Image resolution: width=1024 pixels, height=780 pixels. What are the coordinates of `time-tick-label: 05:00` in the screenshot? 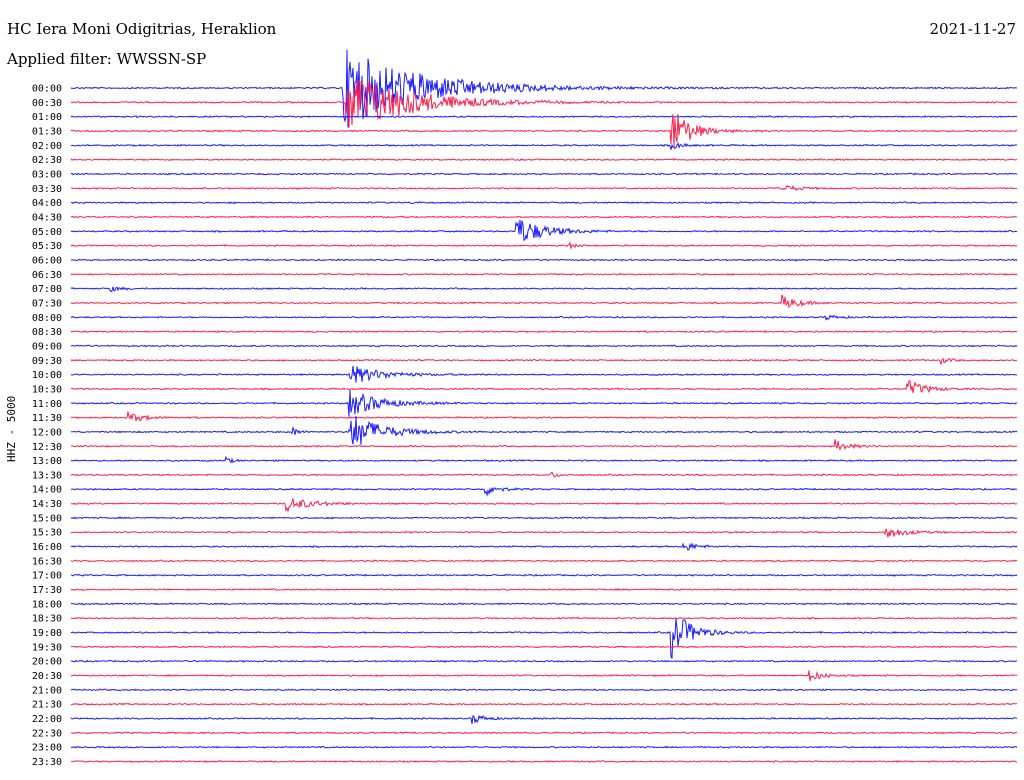 It's located at (47, 232).